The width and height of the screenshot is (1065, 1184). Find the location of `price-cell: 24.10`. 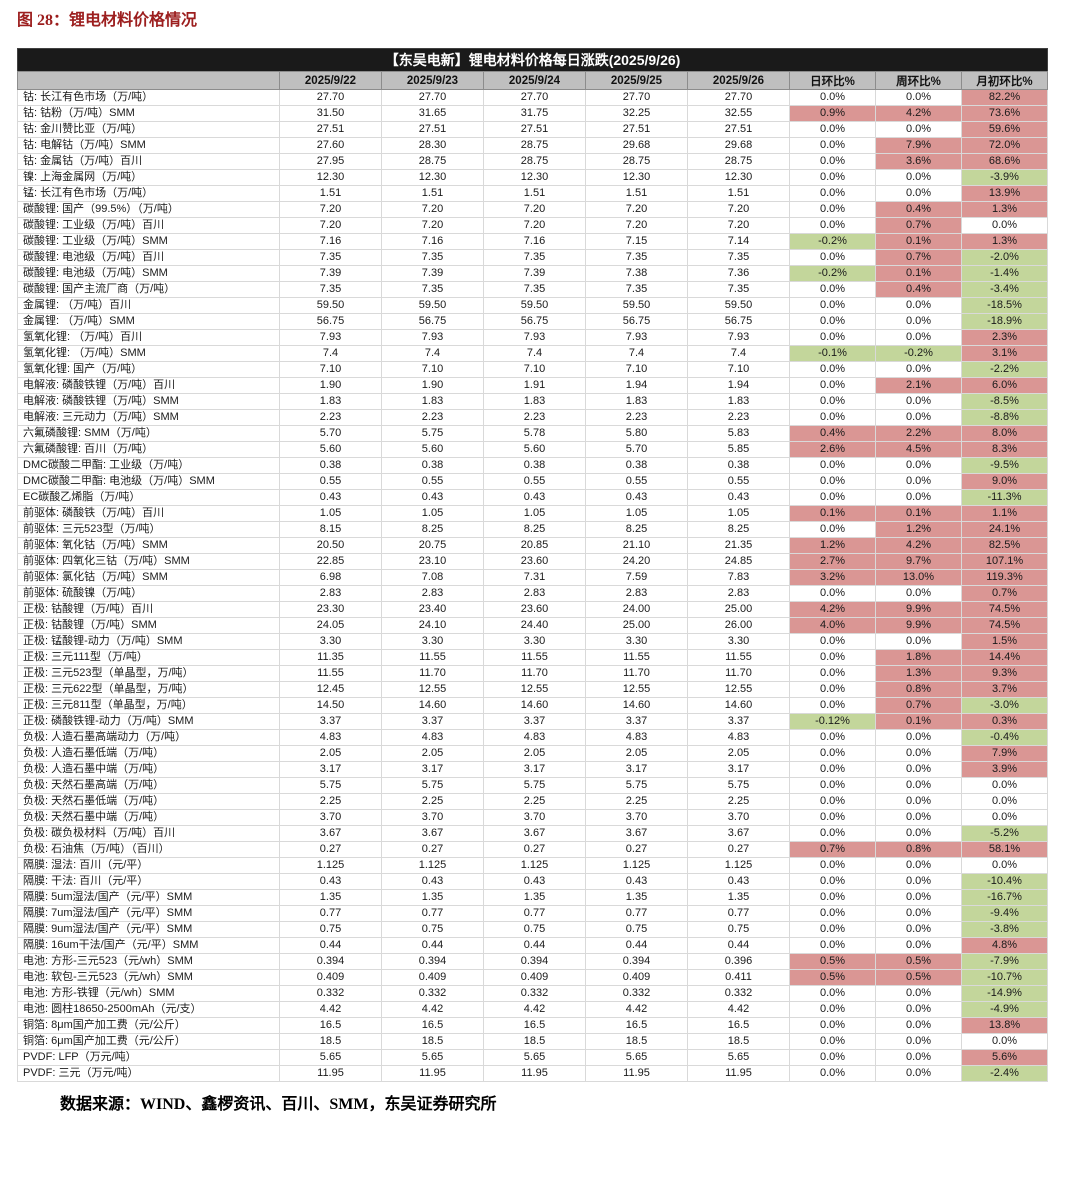

price-cell: 24.10 is located at coordinates (432, 625).